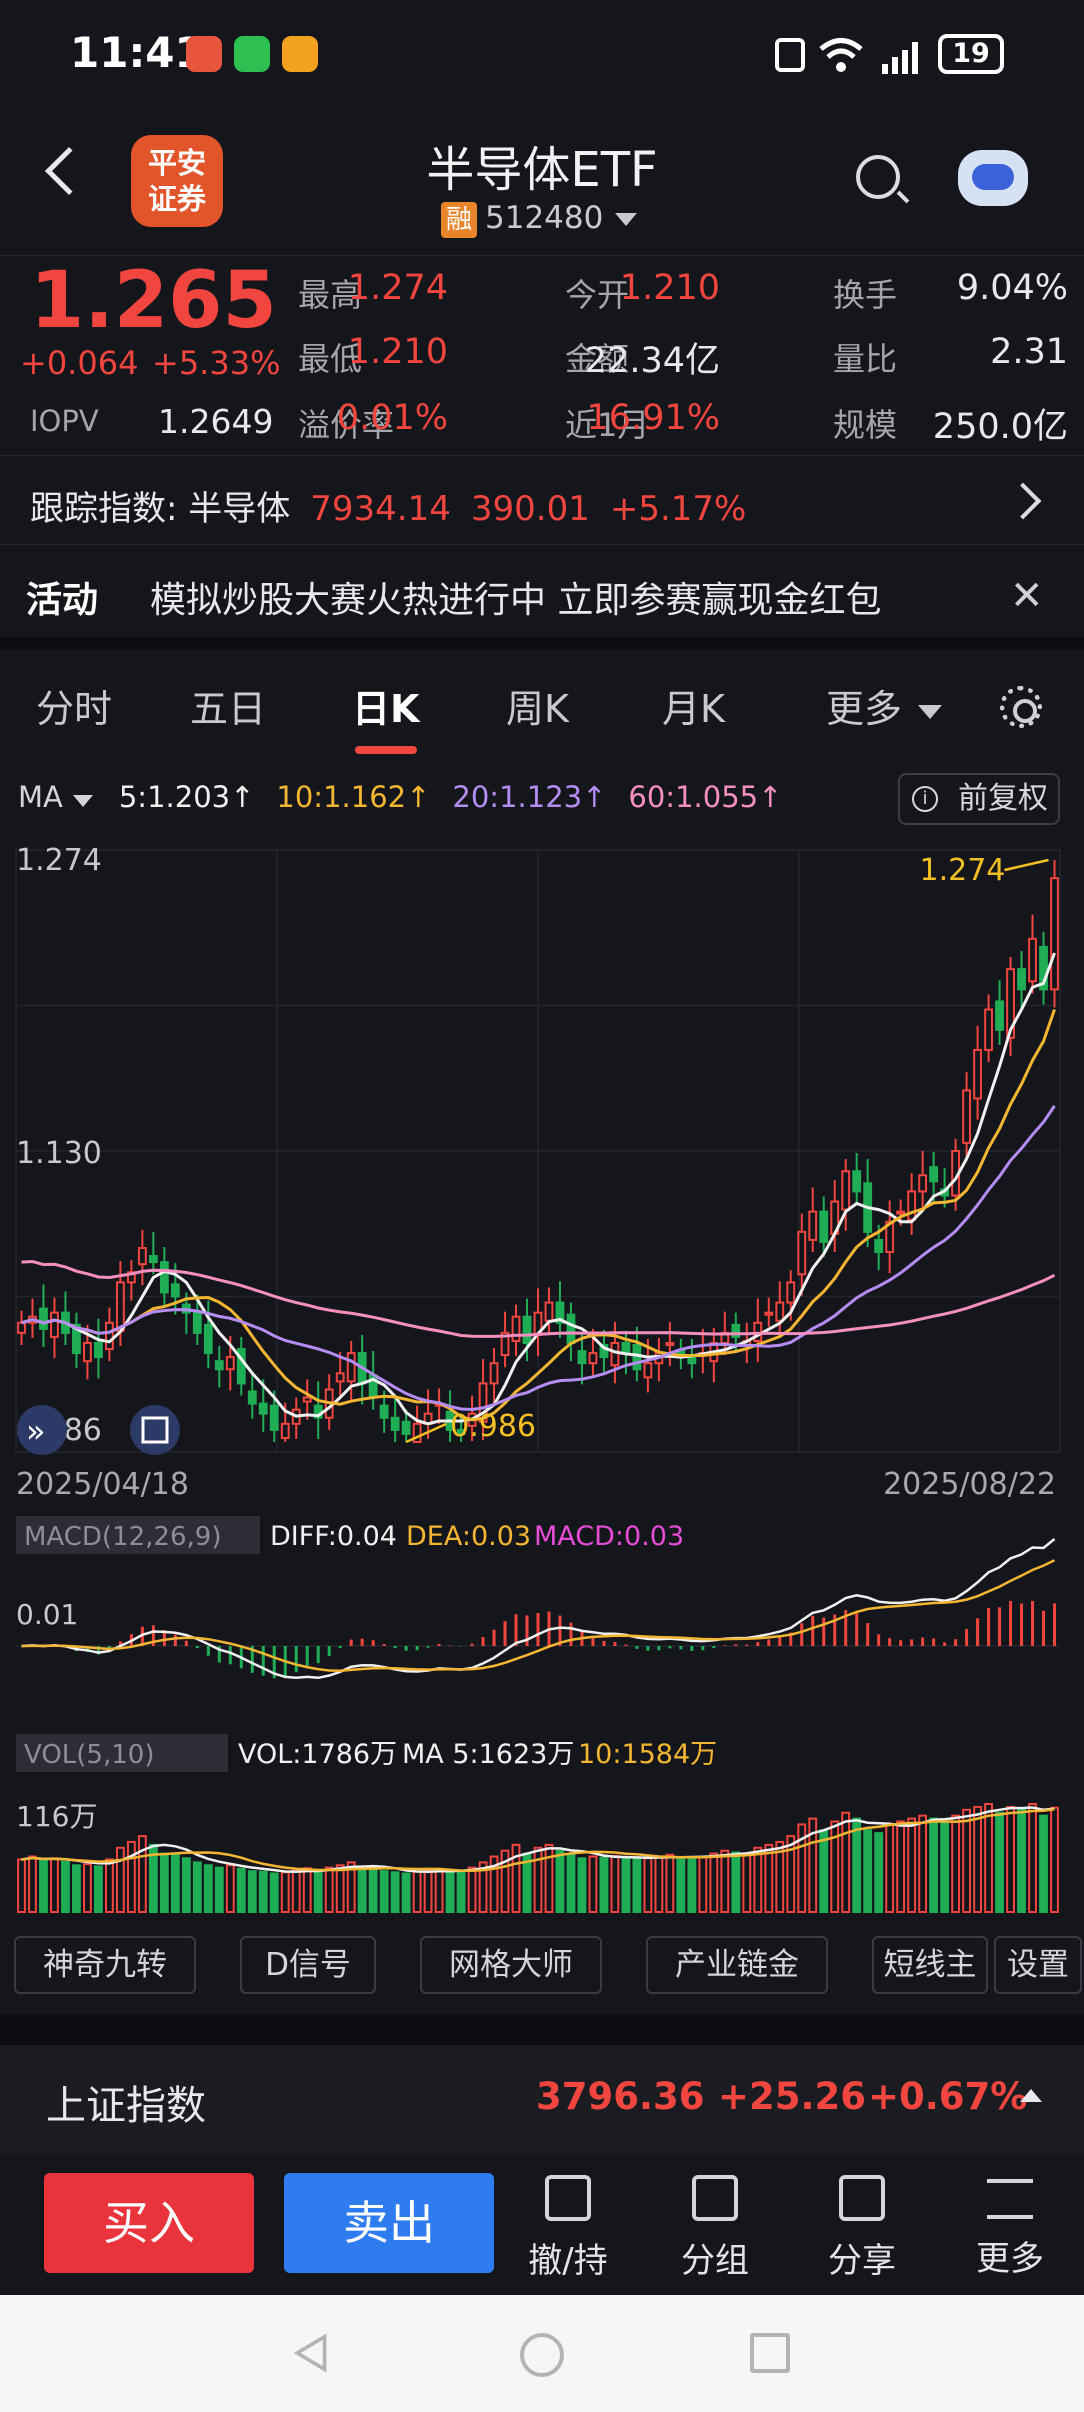  I want to click on nav-home-icon, so click(542, 2355).